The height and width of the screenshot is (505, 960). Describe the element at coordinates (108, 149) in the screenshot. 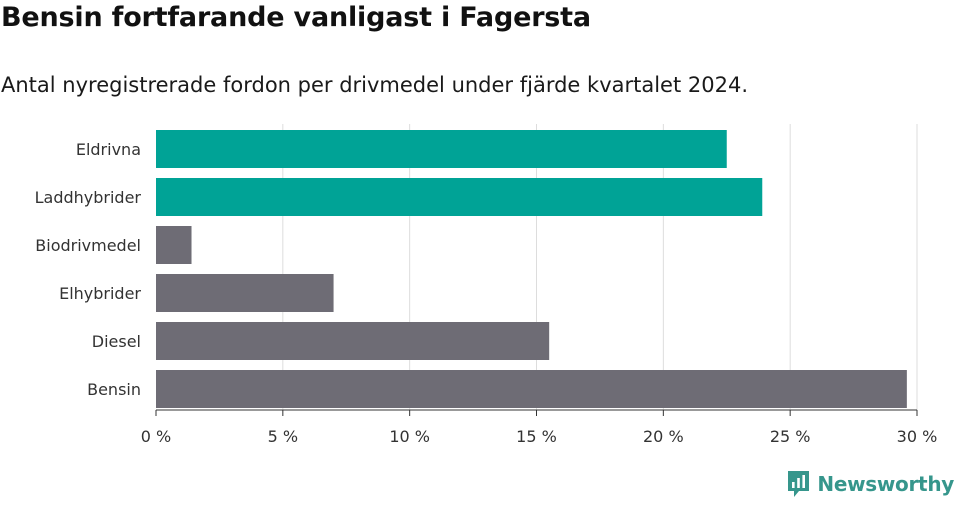

I see `category-label: Eldrivna` at that location.